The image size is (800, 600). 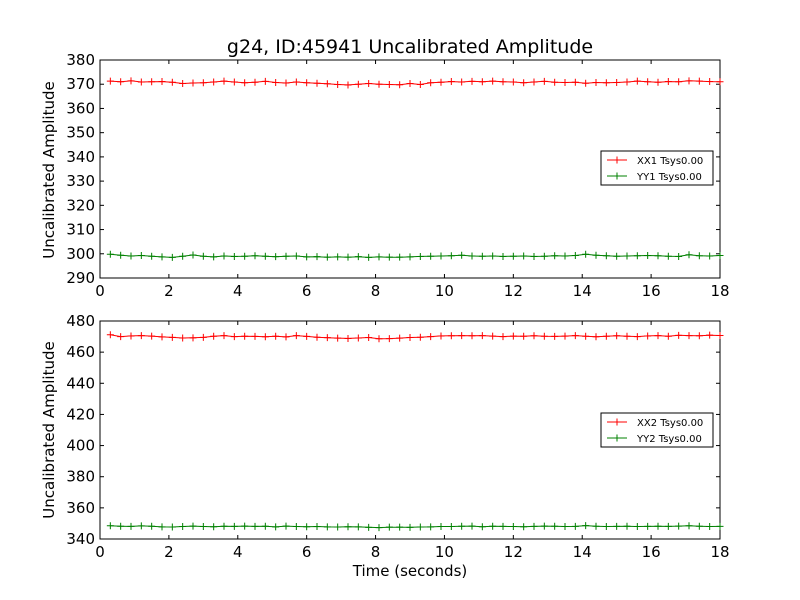 What do you see at coordinates (80, 133) in the screenshot?
I see `y-tick-label: 350` at bounding box center [80, 133].